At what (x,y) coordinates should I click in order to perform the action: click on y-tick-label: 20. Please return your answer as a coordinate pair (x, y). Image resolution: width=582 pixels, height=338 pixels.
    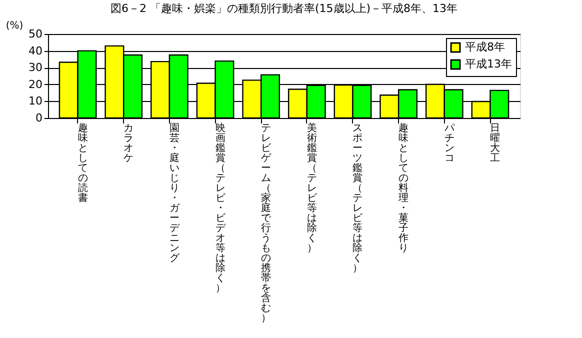
    Looking at the image, I should click on (35, 84).